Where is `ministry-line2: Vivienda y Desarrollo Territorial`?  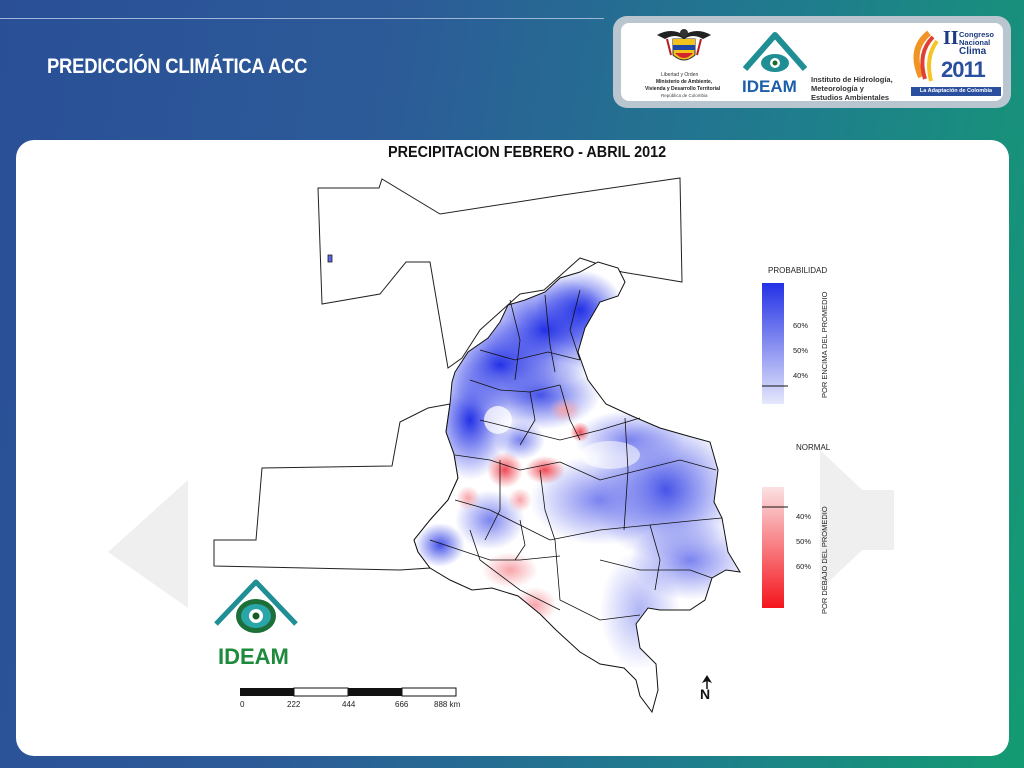
ministry-line2: Vivienda y Desarrollo Territorial is located at coordinates (683, 89).